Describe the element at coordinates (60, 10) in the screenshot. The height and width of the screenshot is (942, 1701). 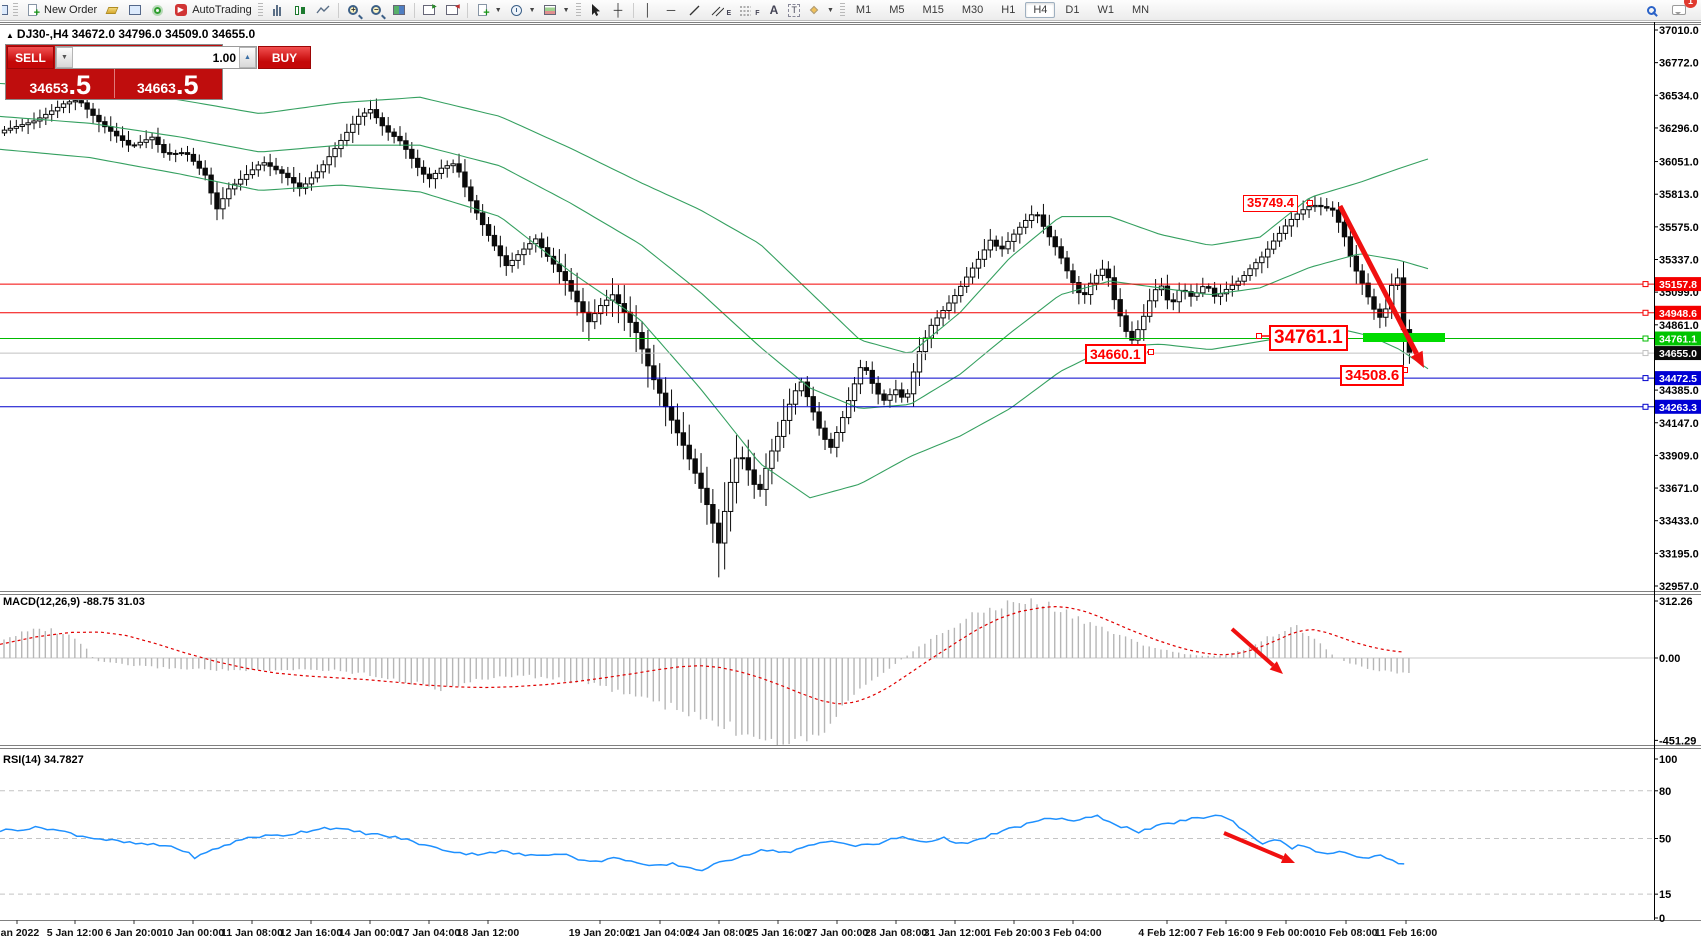
I see `new-order-button: + New Order` at that location.